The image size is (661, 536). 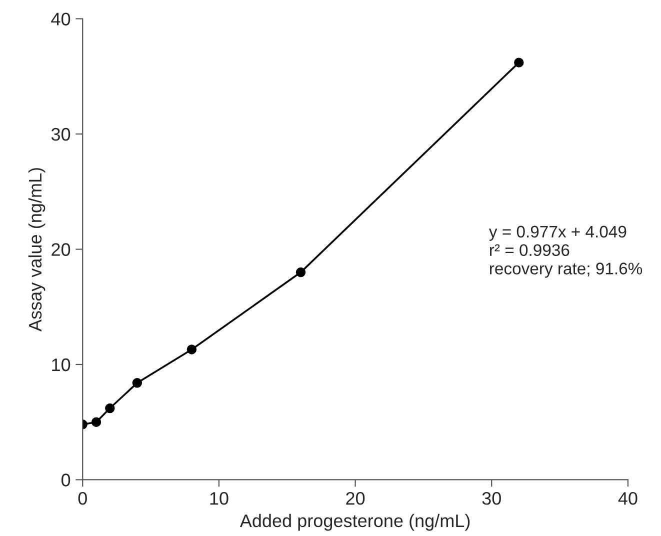 I want to click on annotation: recovery rate; 91.6%, so click(x=566, y=270).